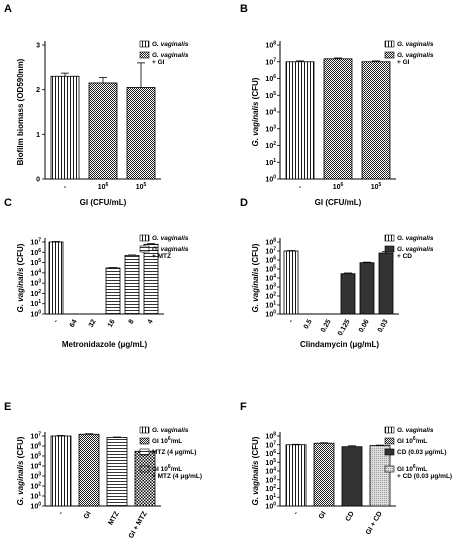  I want to click on legend-label-cont: + GI, so click(403, 62).